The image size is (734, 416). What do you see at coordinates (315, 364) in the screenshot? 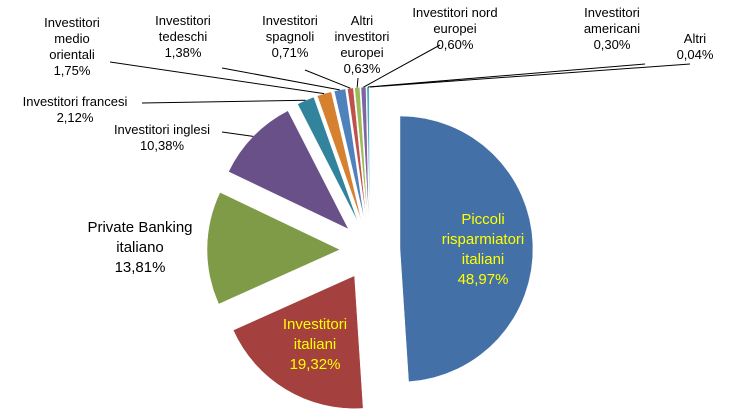
I see `value-label: 19,32%` at bounding box center [315, 364].